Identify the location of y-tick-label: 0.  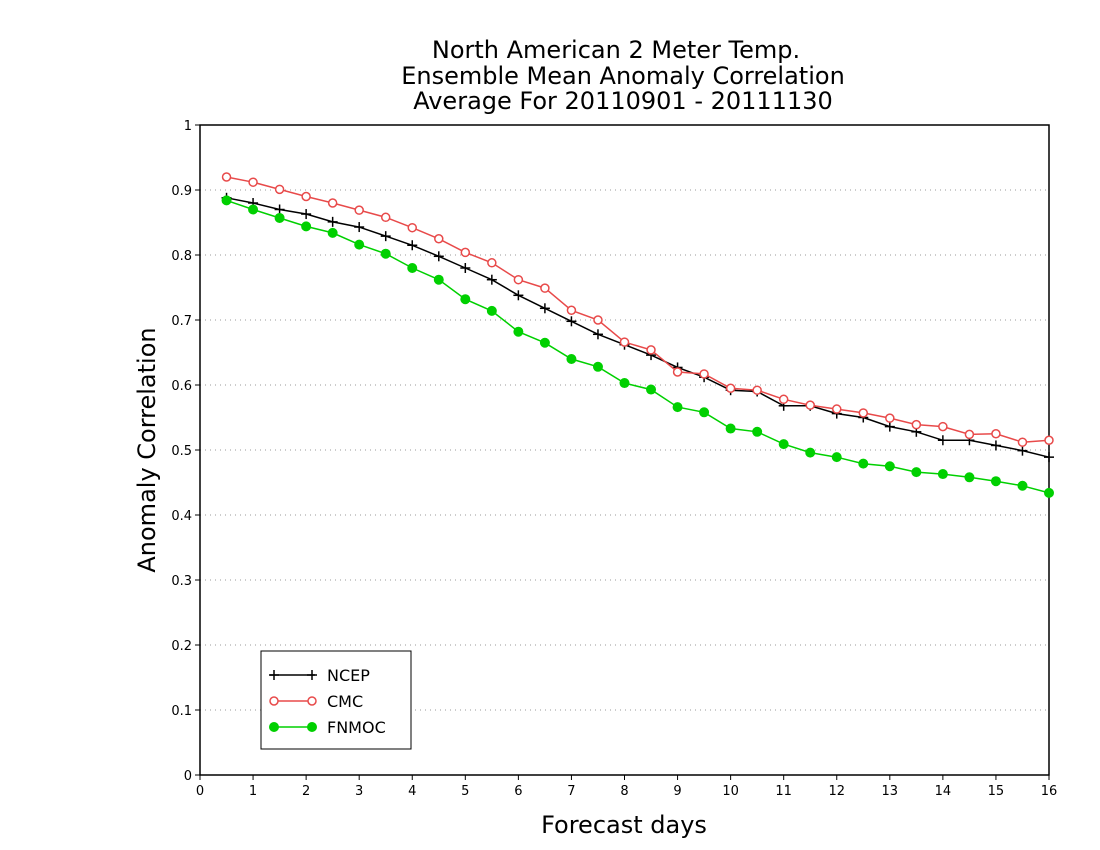
(188, 776).